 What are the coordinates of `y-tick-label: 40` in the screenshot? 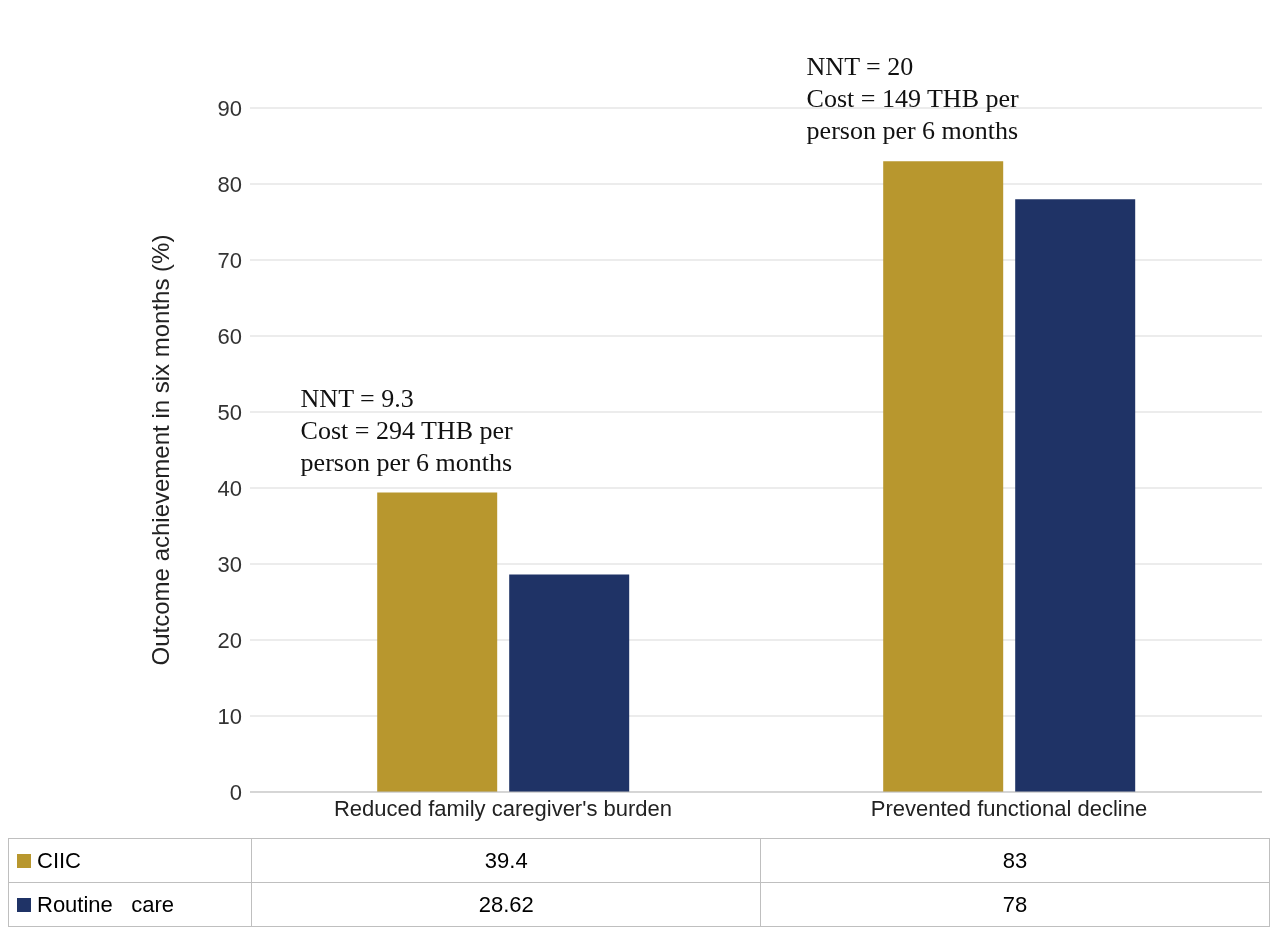 It's located at (229, 488).